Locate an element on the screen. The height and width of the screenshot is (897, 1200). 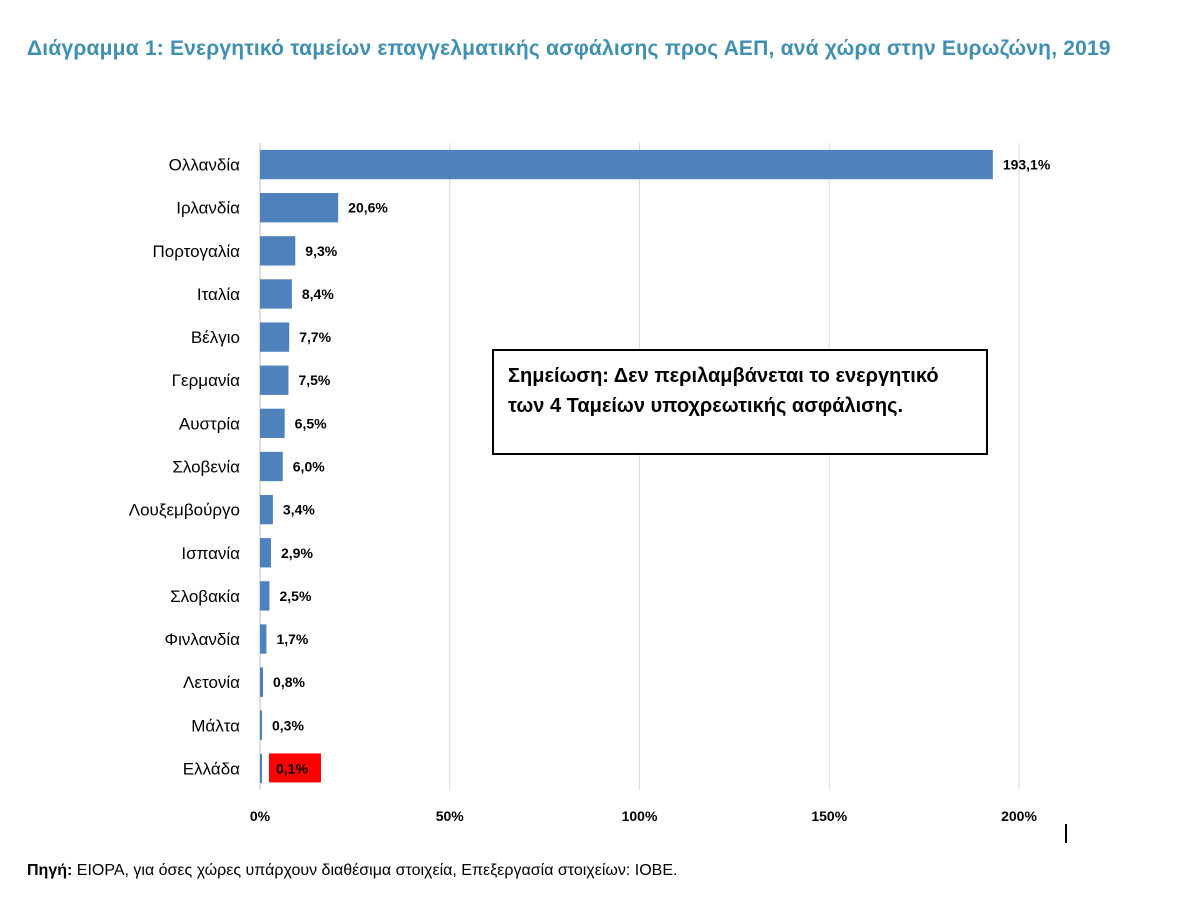
note-label: Σημείωση: is located at coordinates (558, 376).